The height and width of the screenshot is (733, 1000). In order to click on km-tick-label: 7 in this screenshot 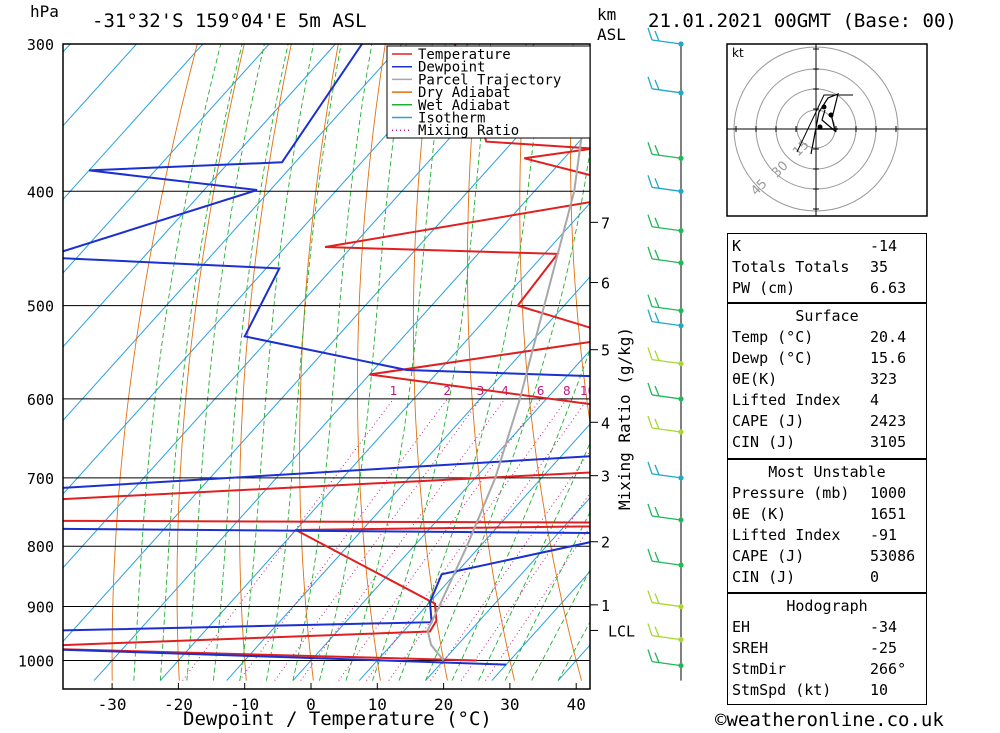, I will do `click(605, 223)`.